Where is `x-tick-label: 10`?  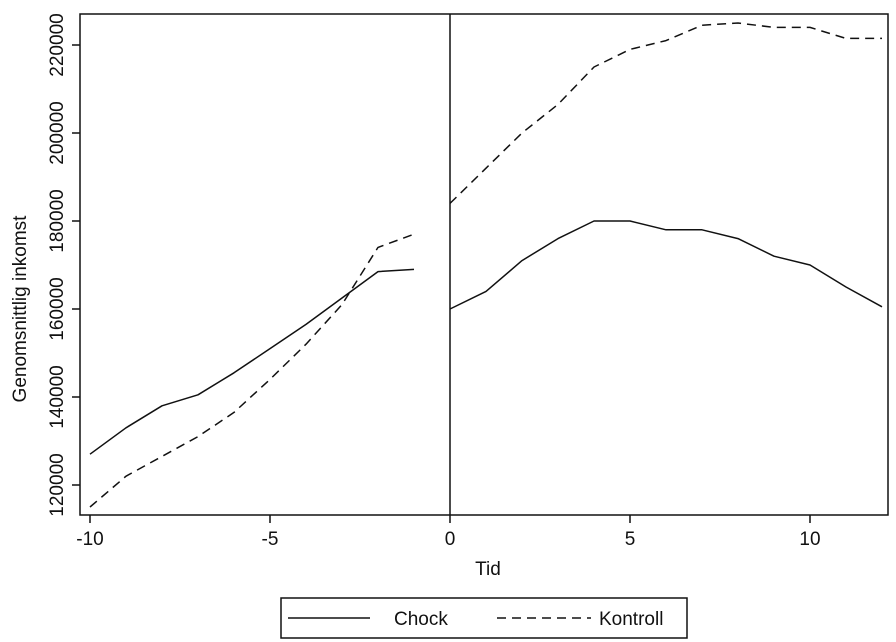 x-tick-label: 10 is located at coordinates (809, 539).